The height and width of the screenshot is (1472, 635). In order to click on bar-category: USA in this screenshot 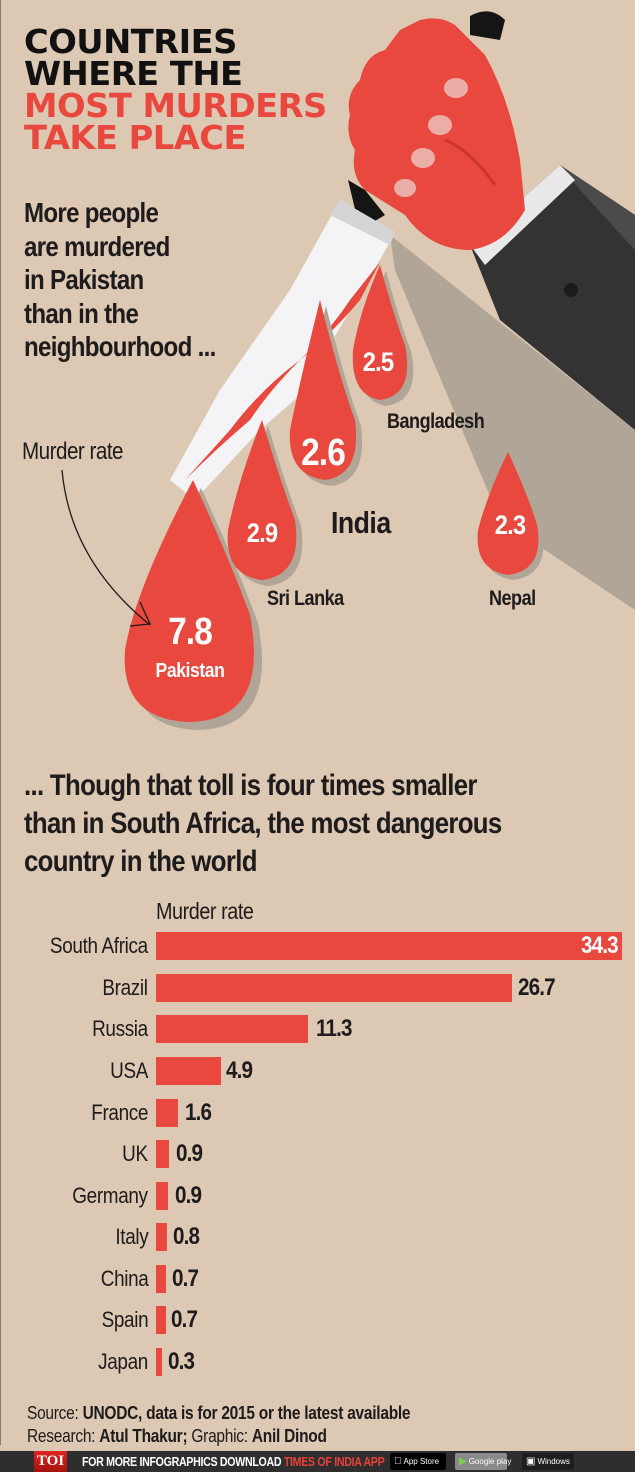, I will do `click(129, 1070)`.